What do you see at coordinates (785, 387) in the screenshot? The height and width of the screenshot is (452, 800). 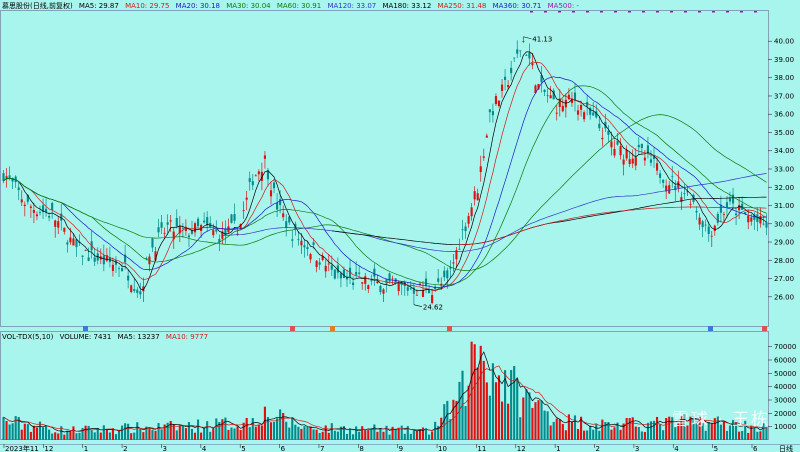 I see `volume-tick-label: 40000` at bounding box center [785, 387].